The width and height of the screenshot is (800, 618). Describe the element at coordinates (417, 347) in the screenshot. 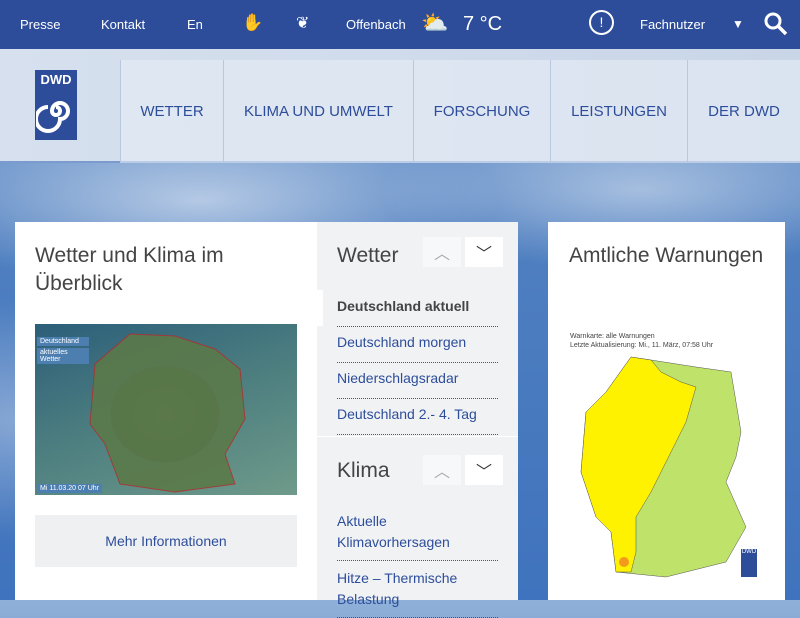

I see `link-deutschland-morgen: Deutschland morgen` at that location.